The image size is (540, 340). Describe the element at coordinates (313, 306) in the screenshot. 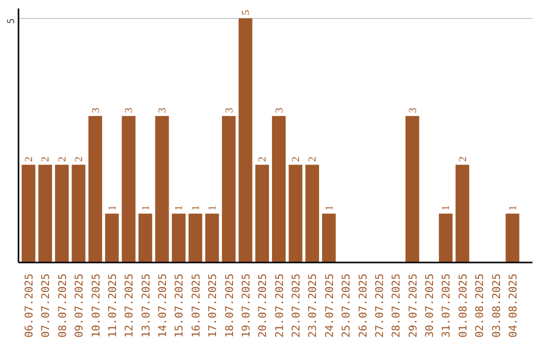

I see `x-tick-label: 23.07.2025` at that location.